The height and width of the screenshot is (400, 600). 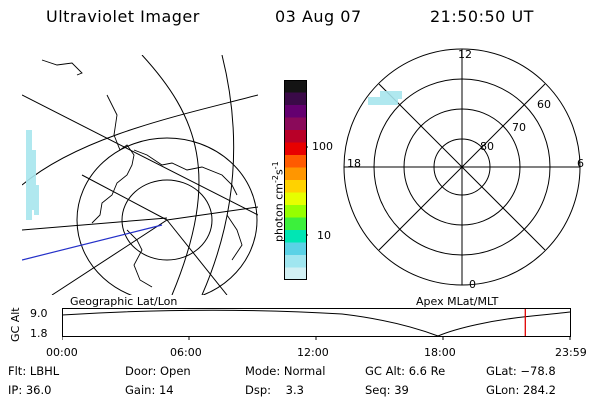 I want to click on mlt-label-0: 0, so click(x=472, y=284).